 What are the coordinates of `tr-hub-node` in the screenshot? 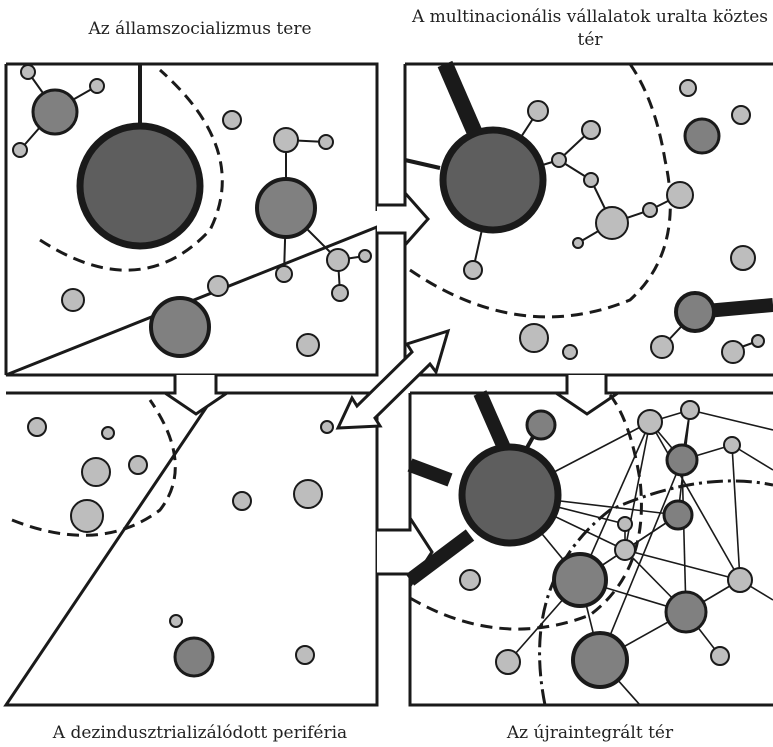 It's located at (493, 180).